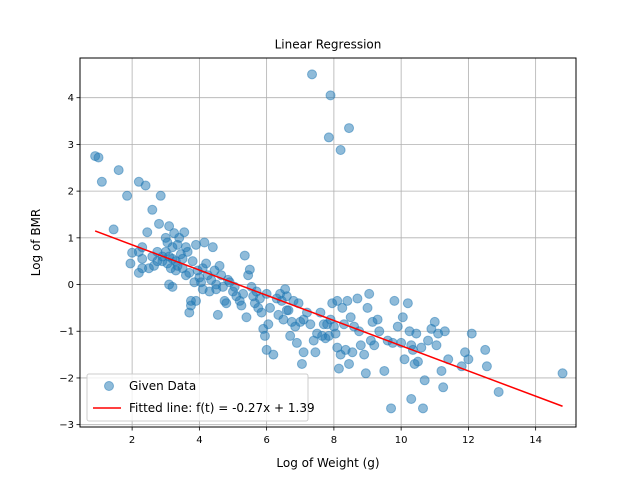 Image resolution: width=640 pixels, height=480 pixels. I want to click on y-tick-label: 2, so click(71, 192).